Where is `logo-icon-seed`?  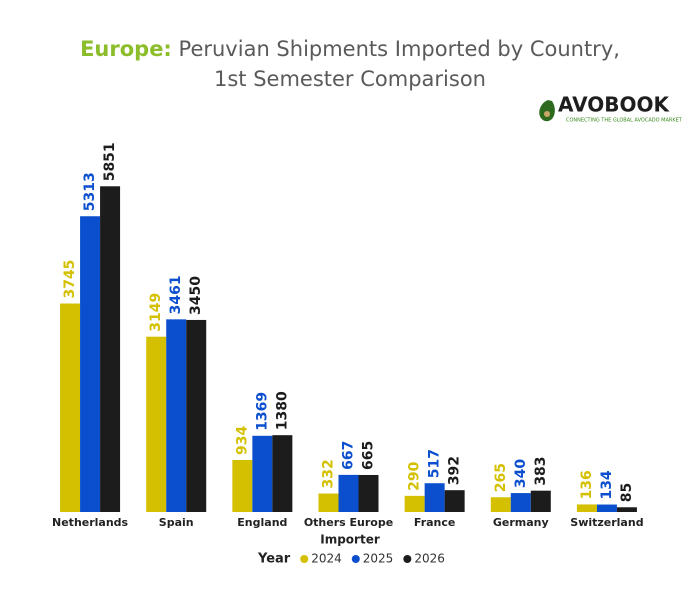
logo-icon-seed is located at coordinates (547, 114).